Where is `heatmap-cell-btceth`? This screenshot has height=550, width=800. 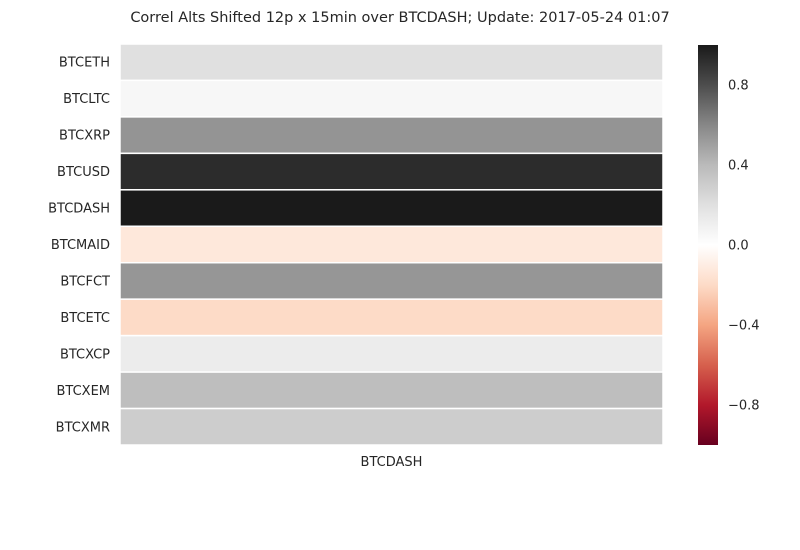 heatmap-cell-btceth is located at coordinates (391, 62).